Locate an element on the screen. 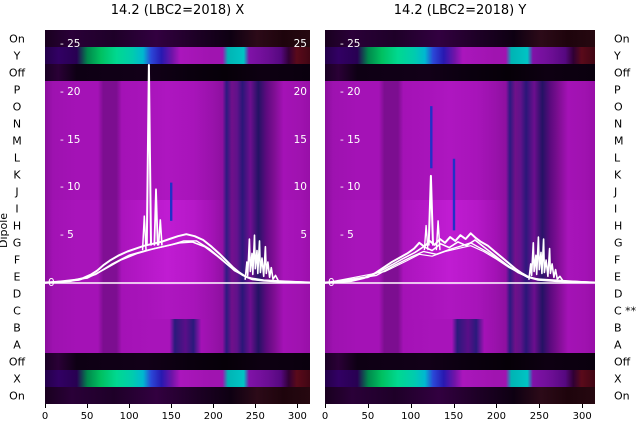 This screenshot has width=640, height=440. x-axis-ticks-y: 0 50 100 150 200 250 300 is located at coordinates (458, 421).